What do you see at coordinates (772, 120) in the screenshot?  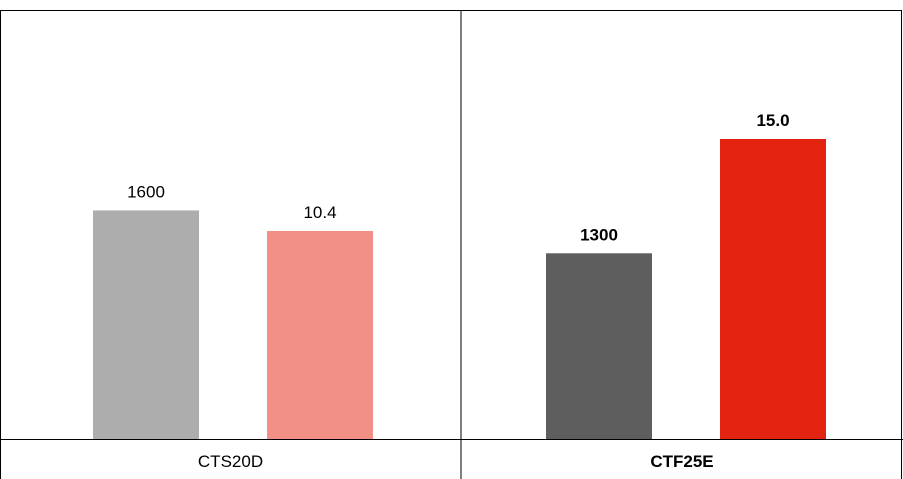 I see `data-label-ctf25e-2: 15.0` at bounding box center [772, 120].